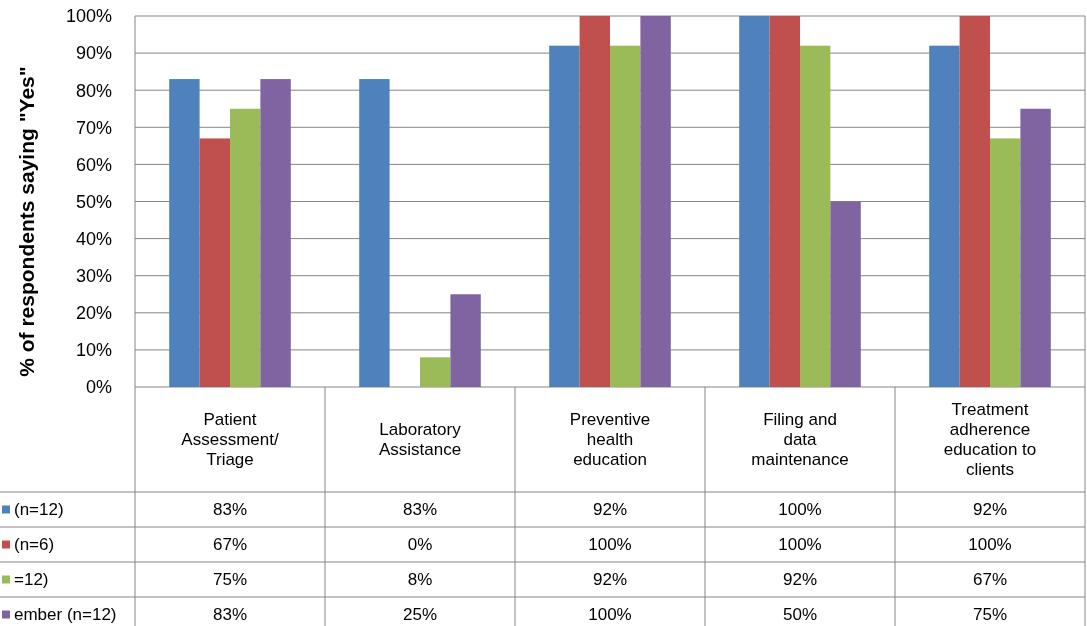  What do you see at coordinates (93, 164) in the screenshot?
I see `y-tick-label: 60%` at bounding box center [93, 164].